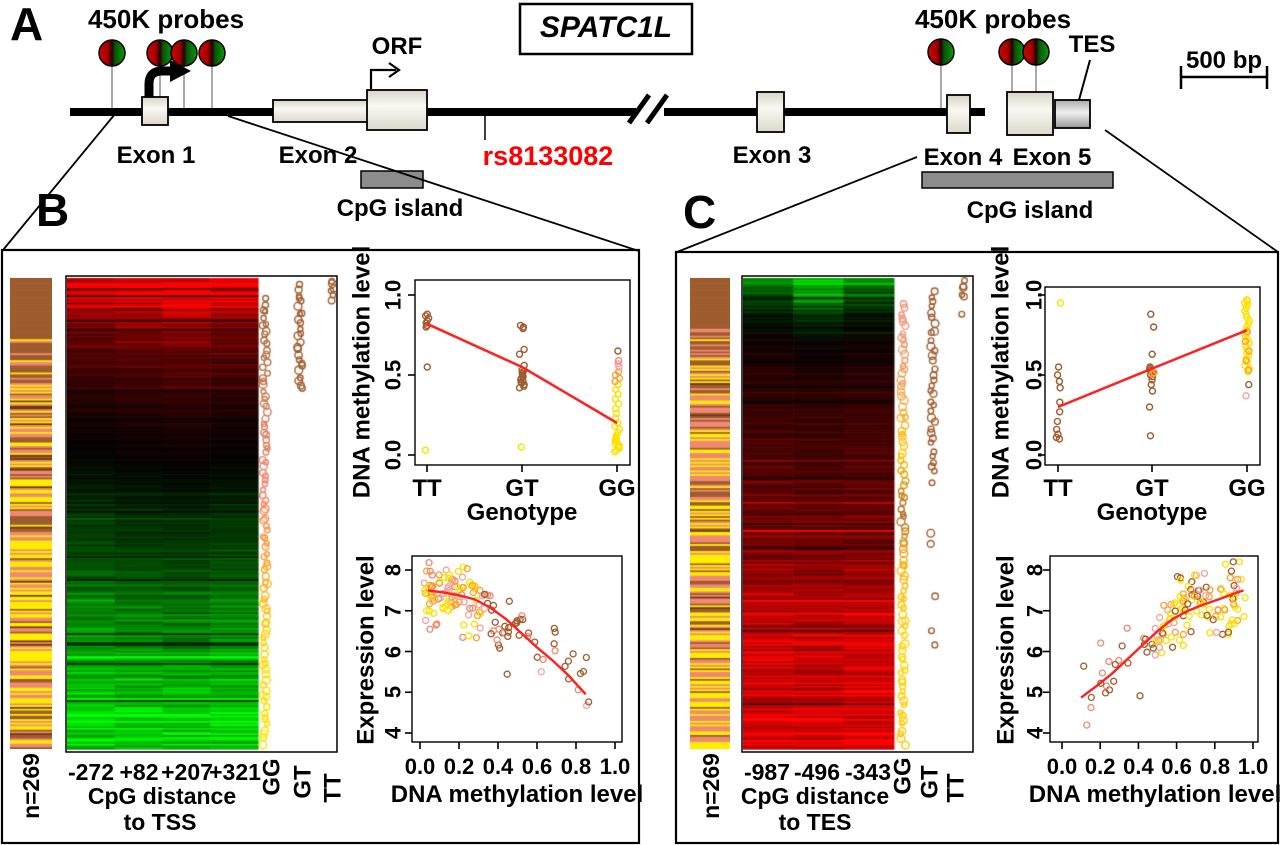 The image size is (1280, 845). I want to click on c2-xlabel: DNA methylation level, so click(1154, 794).